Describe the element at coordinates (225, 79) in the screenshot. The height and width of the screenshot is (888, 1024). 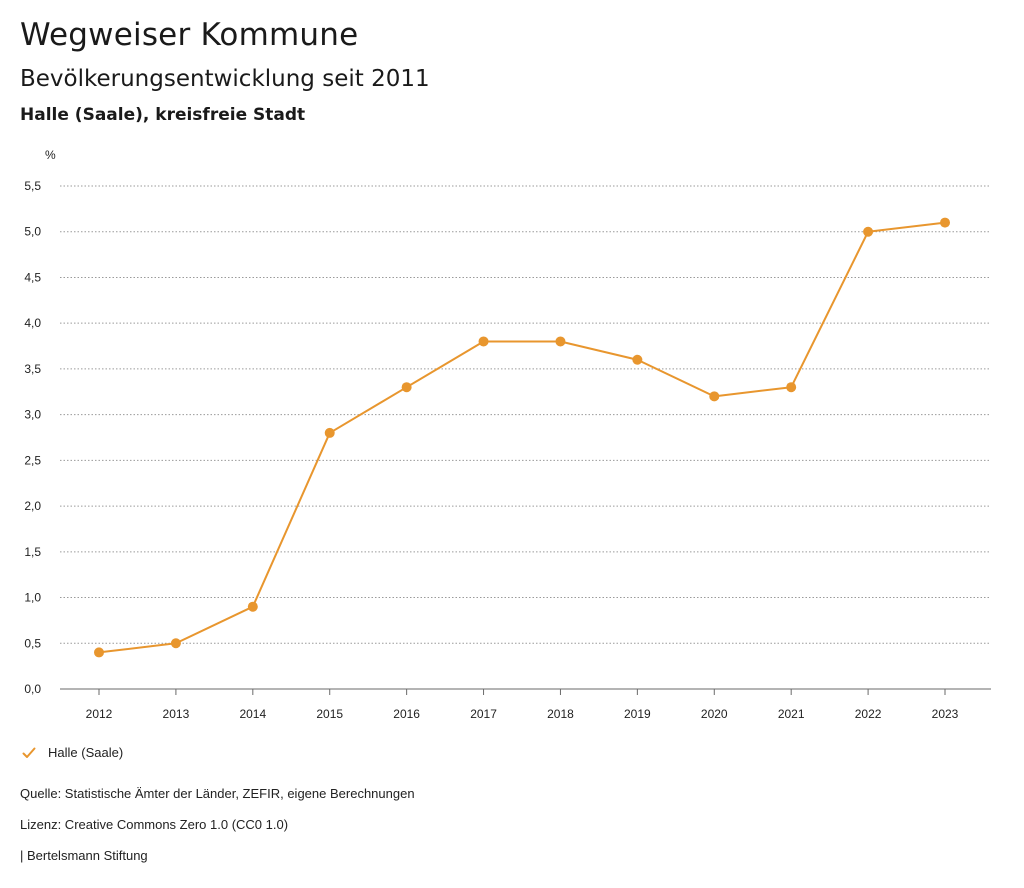
I see `chart-subtitle: Bevölkerungsentwicklung seit 2011` at that location.